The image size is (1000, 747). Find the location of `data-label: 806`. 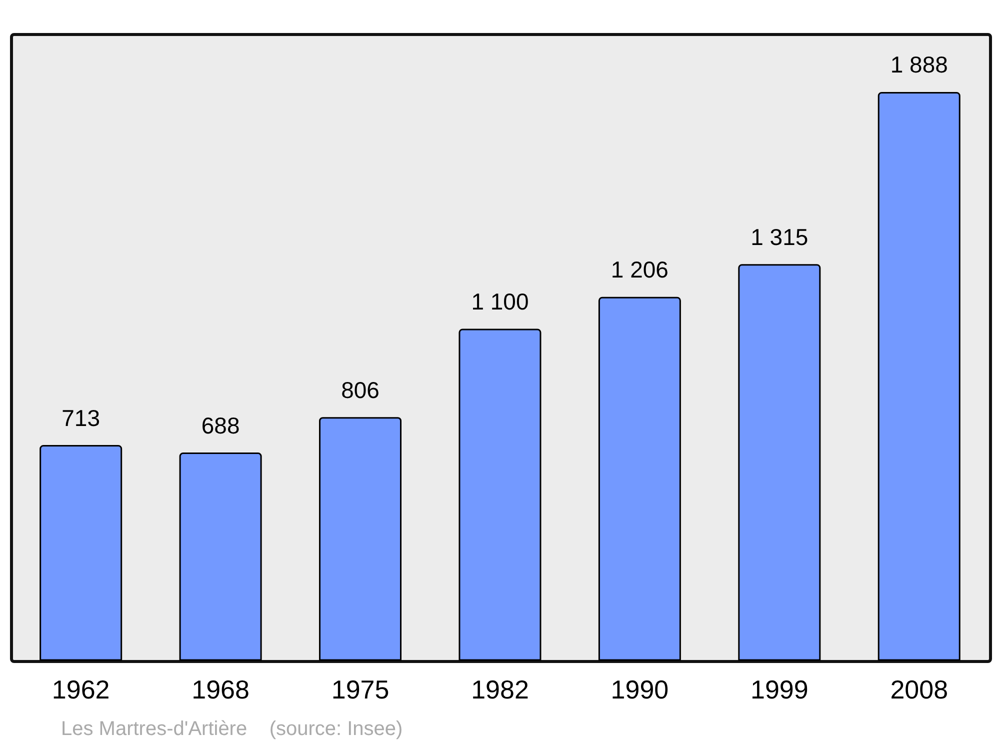

data-label: 806 is located at coordinates (360, 389).